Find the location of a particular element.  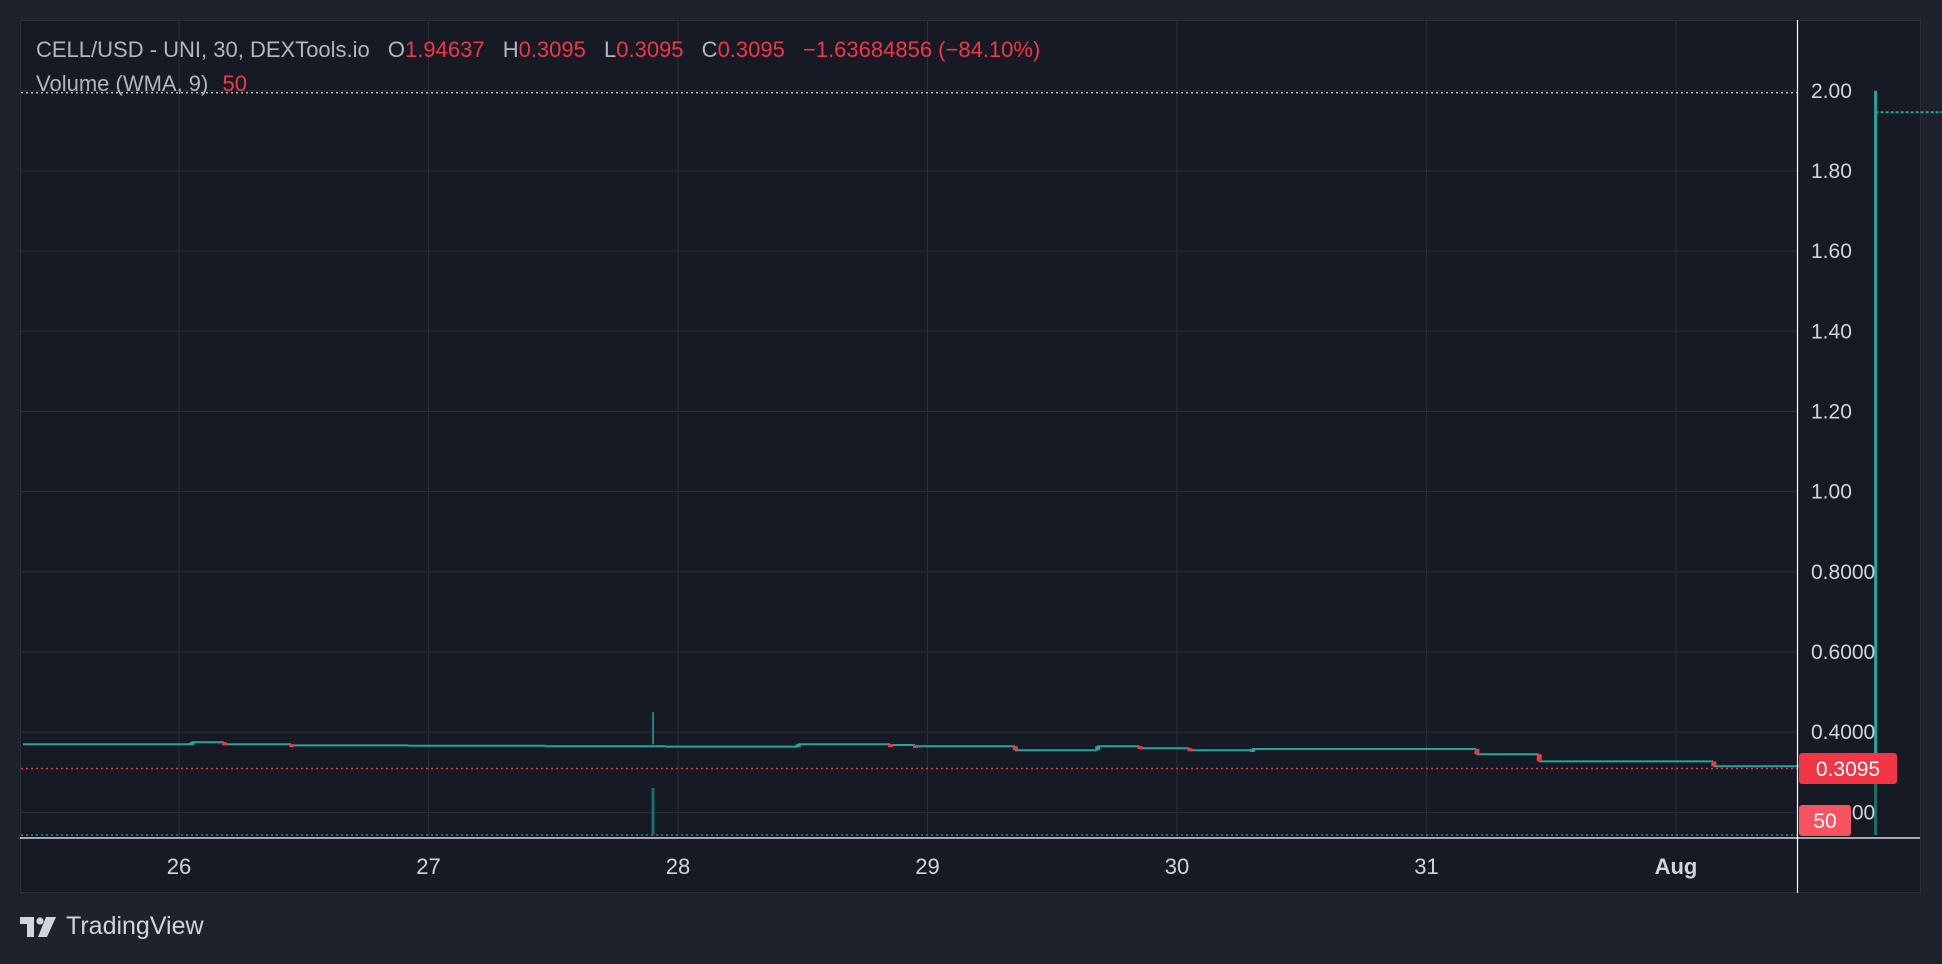

volume-label: Volume (WMA, 9) is located at coordinates (122, 83).